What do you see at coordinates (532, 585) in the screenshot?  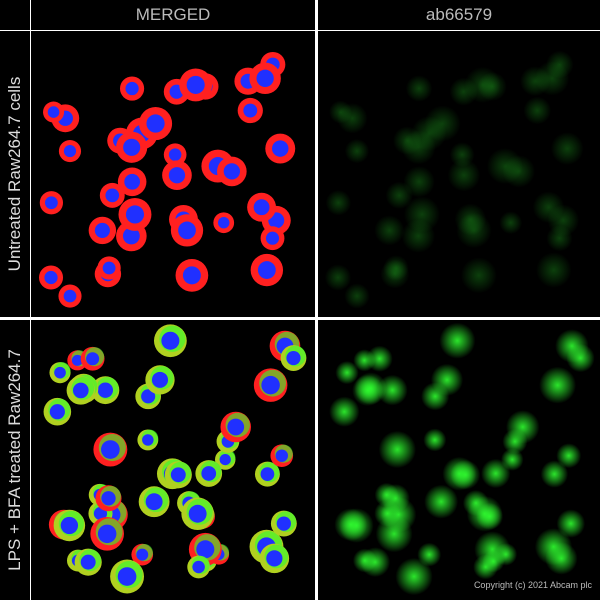 I see `copyright-text: Copyright (c) 2021 Abcam plc` at bounding box center [532, 585].